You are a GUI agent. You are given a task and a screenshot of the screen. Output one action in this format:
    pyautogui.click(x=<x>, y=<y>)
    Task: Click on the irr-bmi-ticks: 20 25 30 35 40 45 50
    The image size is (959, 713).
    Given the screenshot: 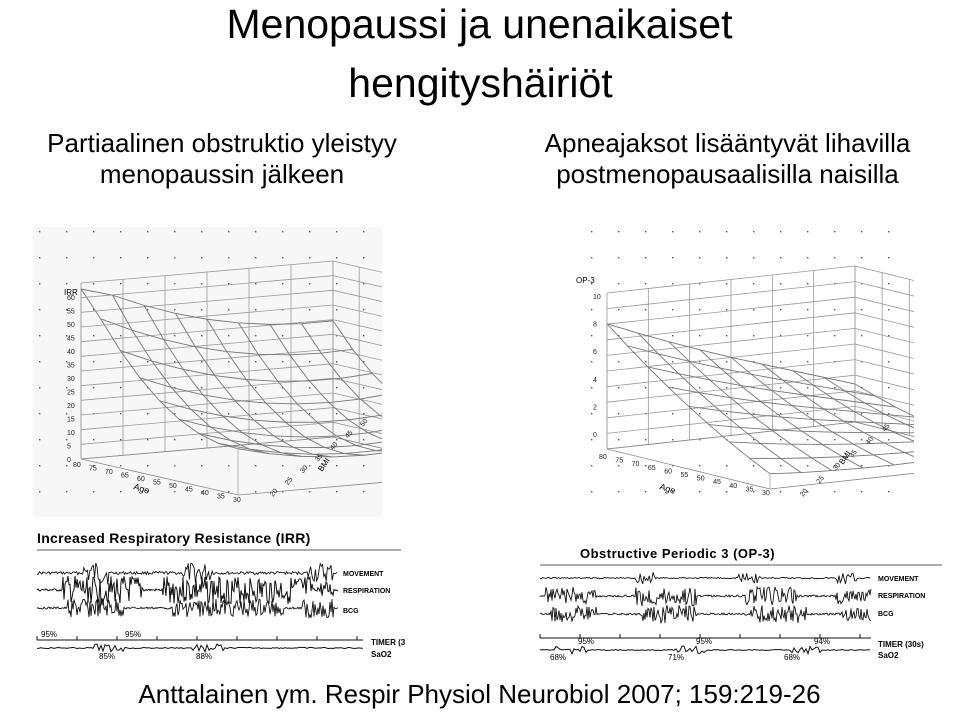 What is the action you would take?
    pyautogui.click(x=319, y=458)
    